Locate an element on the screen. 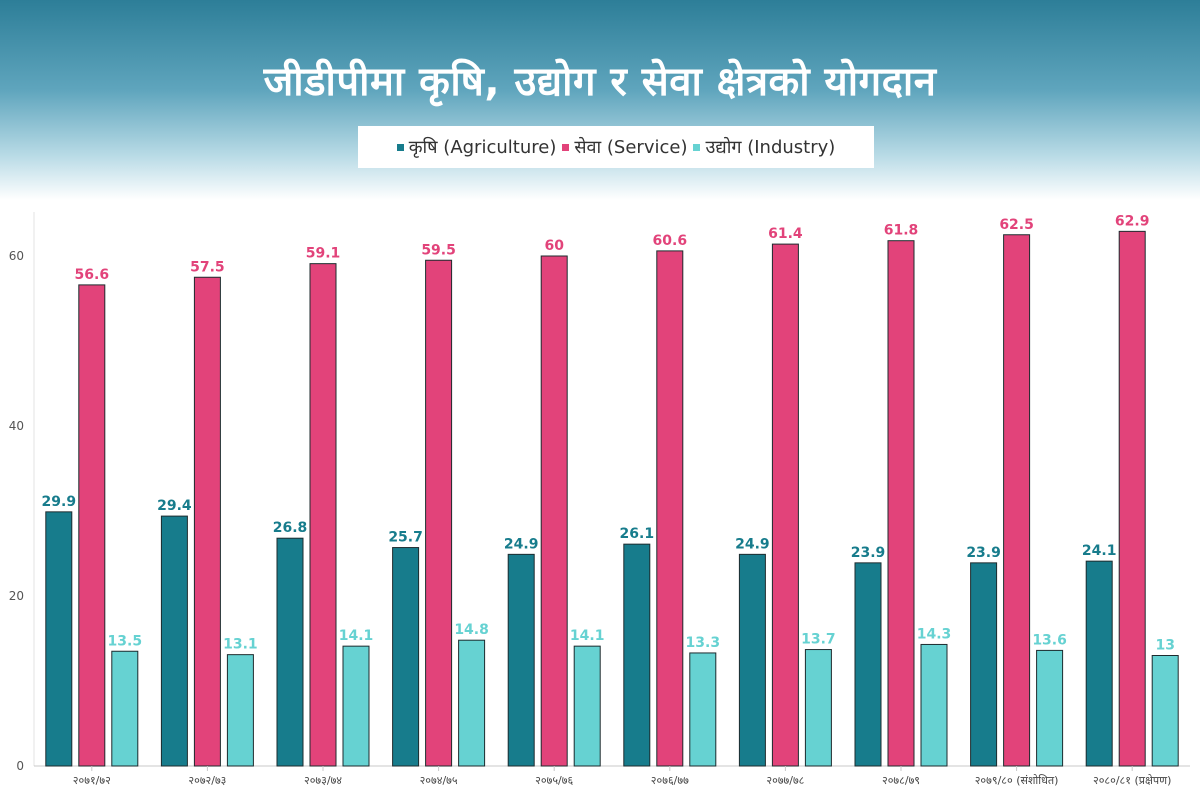 The height and width of the screenshot is (800, 1200). data-label-industry: 13.5 is located at coordinates (125, 641).